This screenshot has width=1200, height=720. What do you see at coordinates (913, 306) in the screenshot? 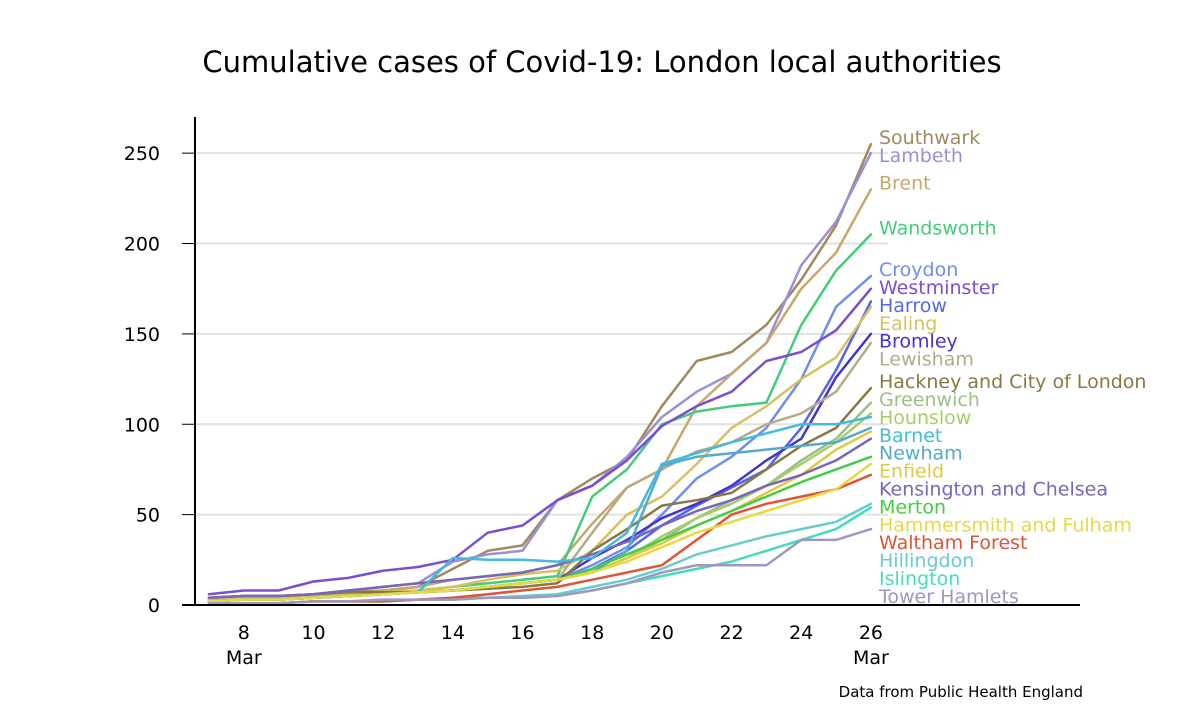
I see `series-label: Harrow` at bounding box center [913, 306].